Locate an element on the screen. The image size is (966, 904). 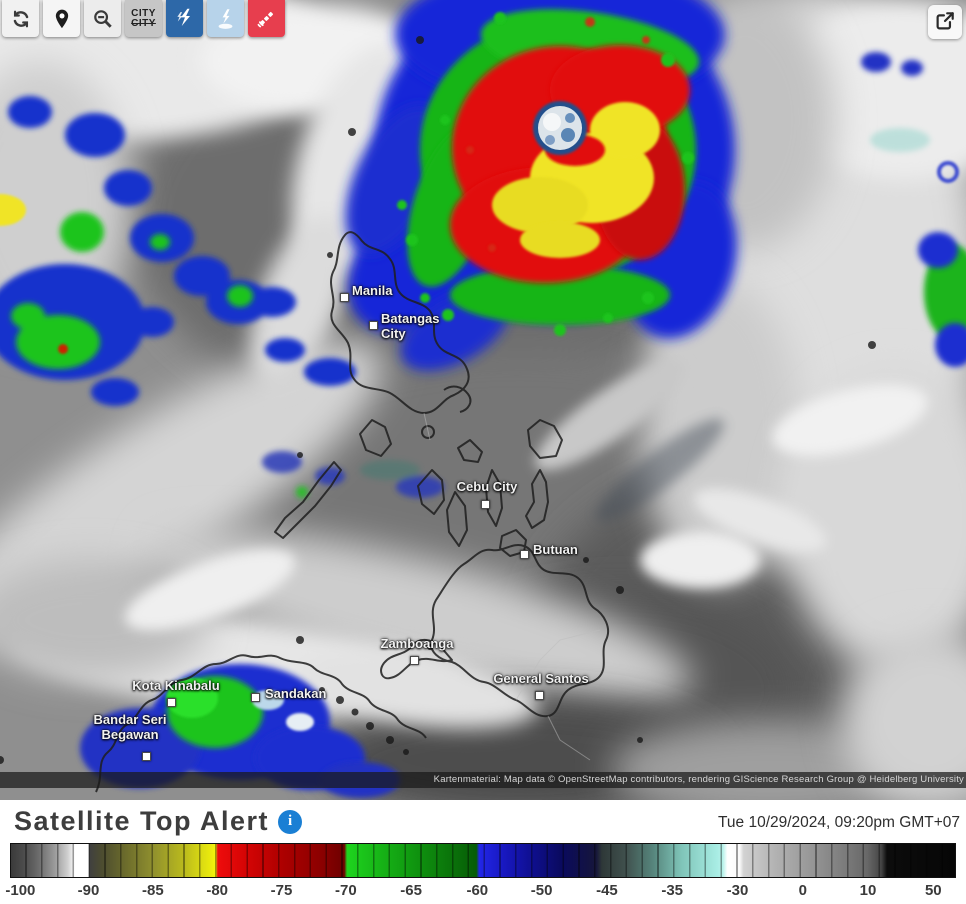
colorbar-tick-label: -60 is located at coordinates (477, 890).